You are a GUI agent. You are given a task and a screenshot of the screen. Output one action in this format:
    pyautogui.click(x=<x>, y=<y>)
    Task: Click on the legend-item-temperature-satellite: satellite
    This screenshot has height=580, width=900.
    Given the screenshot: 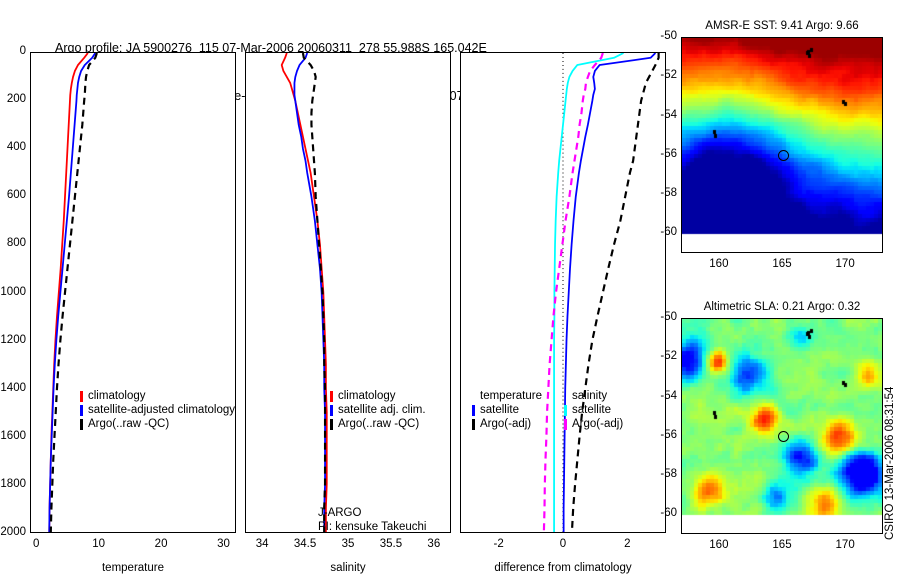 What is the action you would take?
    pyautogui.click(x=507, y=410)
    